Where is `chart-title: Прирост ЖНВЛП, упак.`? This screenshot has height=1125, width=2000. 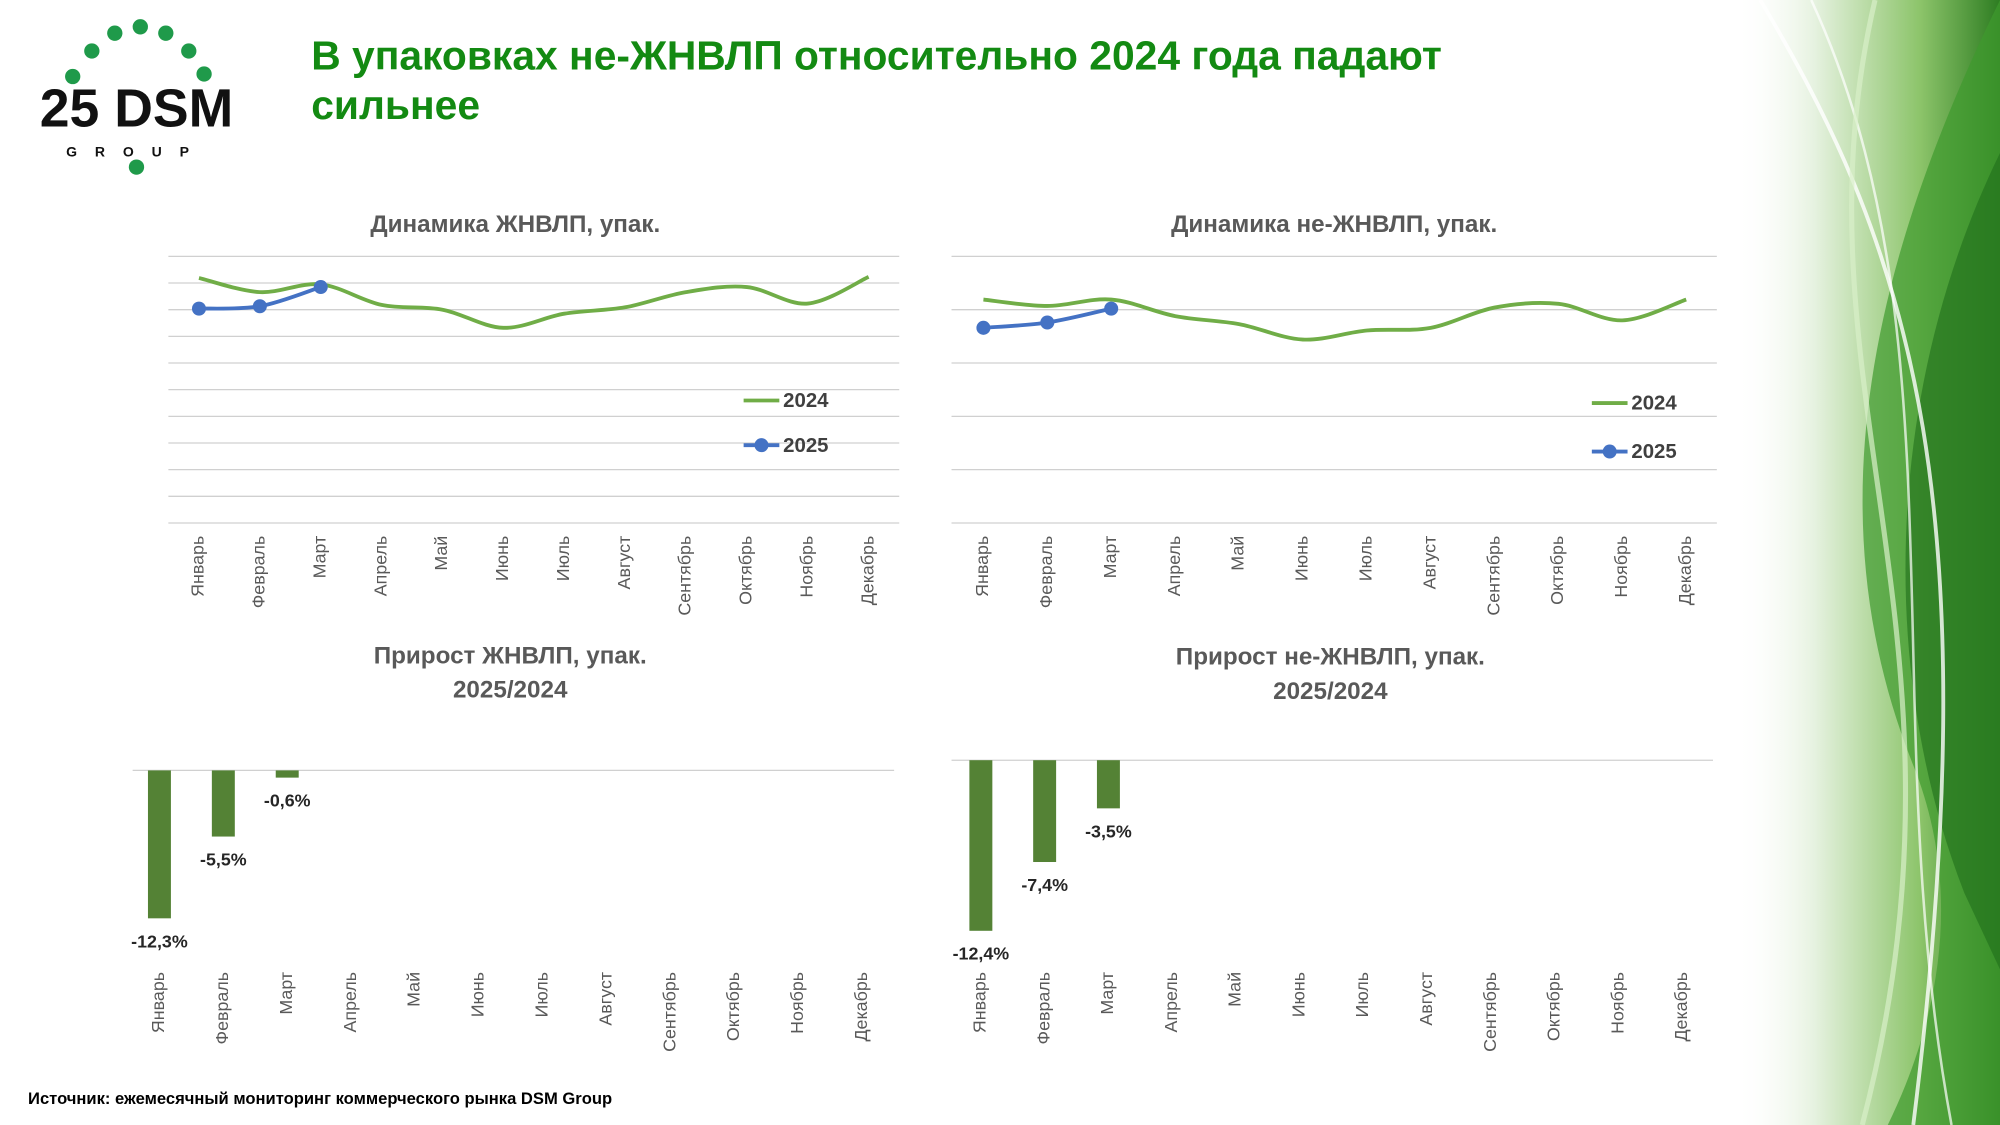 chart-title: Прирост ЖНВЛП, упак. is located at coordinates (510, 655).